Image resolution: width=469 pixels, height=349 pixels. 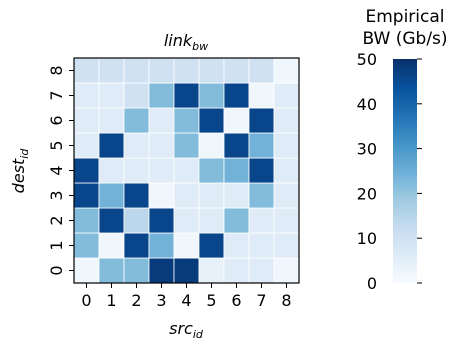 What do you see at coordinates (24, 153) in the screenshot?
I see `y-axis-label-subscript: id` at bounding box center [24, 153].